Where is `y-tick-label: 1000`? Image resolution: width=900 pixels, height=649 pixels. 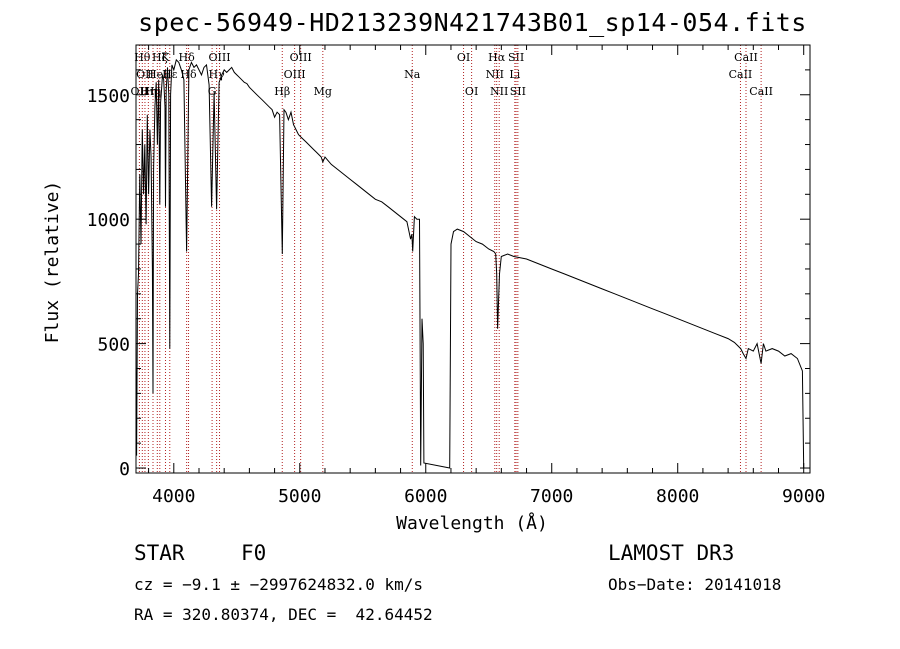 y-tick-label: 1000 is located at coordinates (108, 220).